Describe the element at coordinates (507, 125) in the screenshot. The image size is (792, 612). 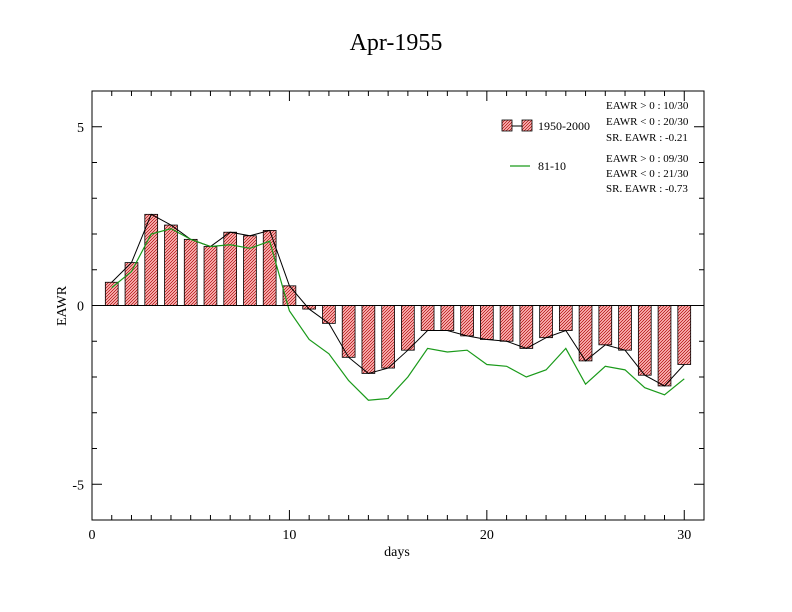
I see `legend-bar-swatch-left` at that location.